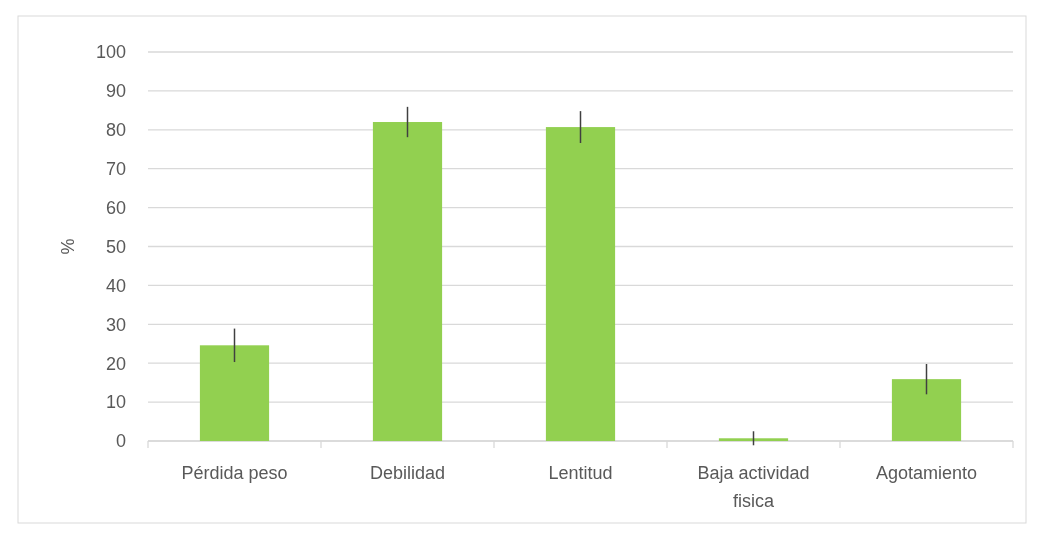 The image size is (1037, 534). What do you see at coordinates (120, 441) in the screenshot?
I see `y-tick-label: 0` at bounding box center [120, 441].